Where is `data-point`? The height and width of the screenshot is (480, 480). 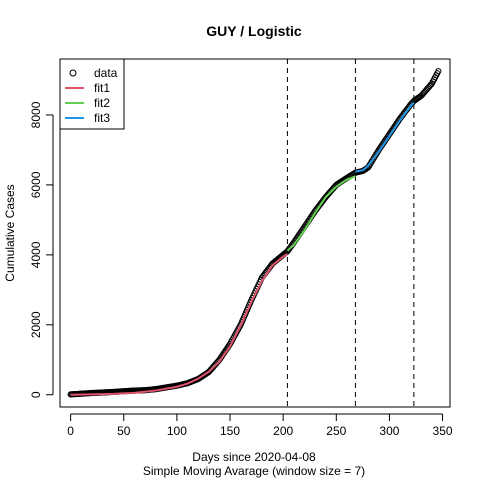 data-point is located at coordinates (438, 71).